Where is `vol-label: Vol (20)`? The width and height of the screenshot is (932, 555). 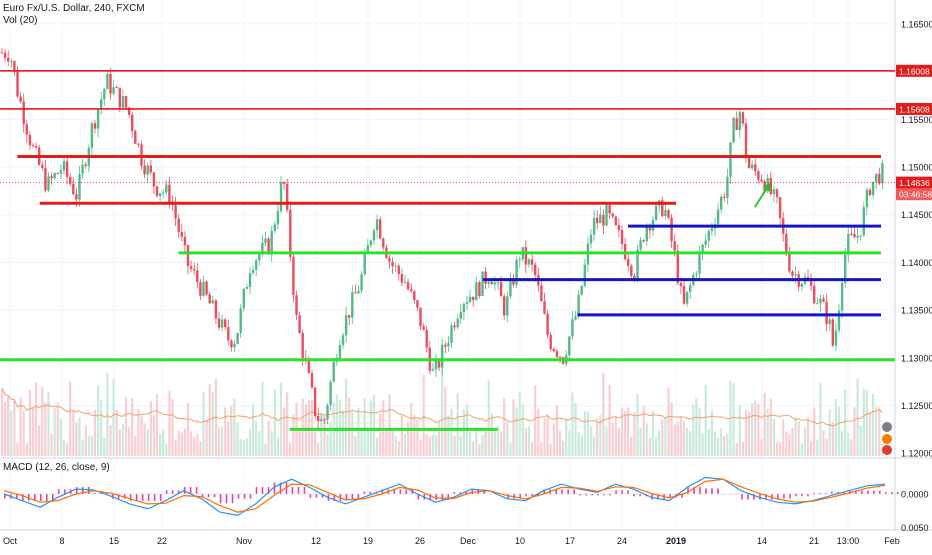
vol-label: Vol (20) is located at coordinates (20, 20).